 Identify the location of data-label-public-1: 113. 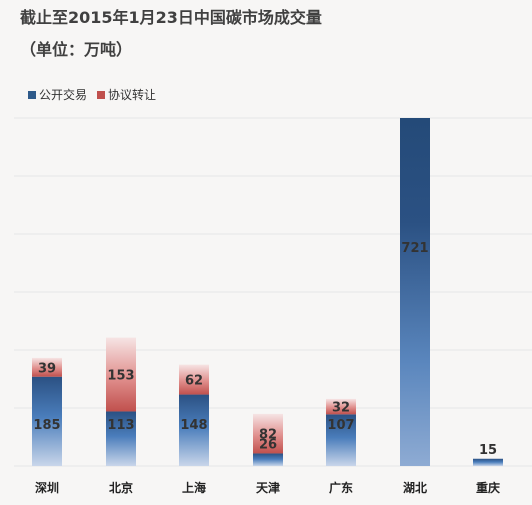
(120, 425).